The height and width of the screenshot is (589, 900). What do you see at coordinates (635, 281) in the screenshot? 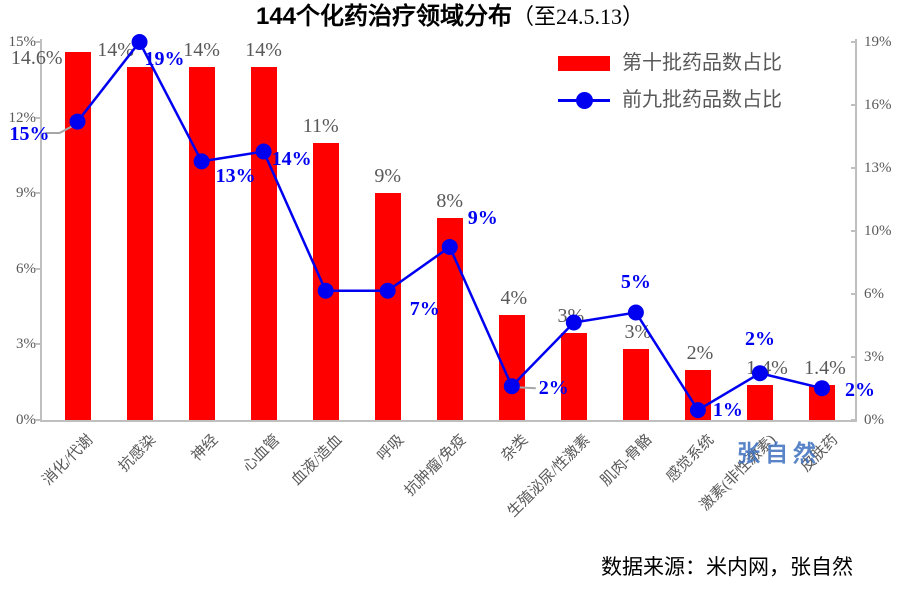
I see `point-value-label: 5%` at bounding box center [635, 281].